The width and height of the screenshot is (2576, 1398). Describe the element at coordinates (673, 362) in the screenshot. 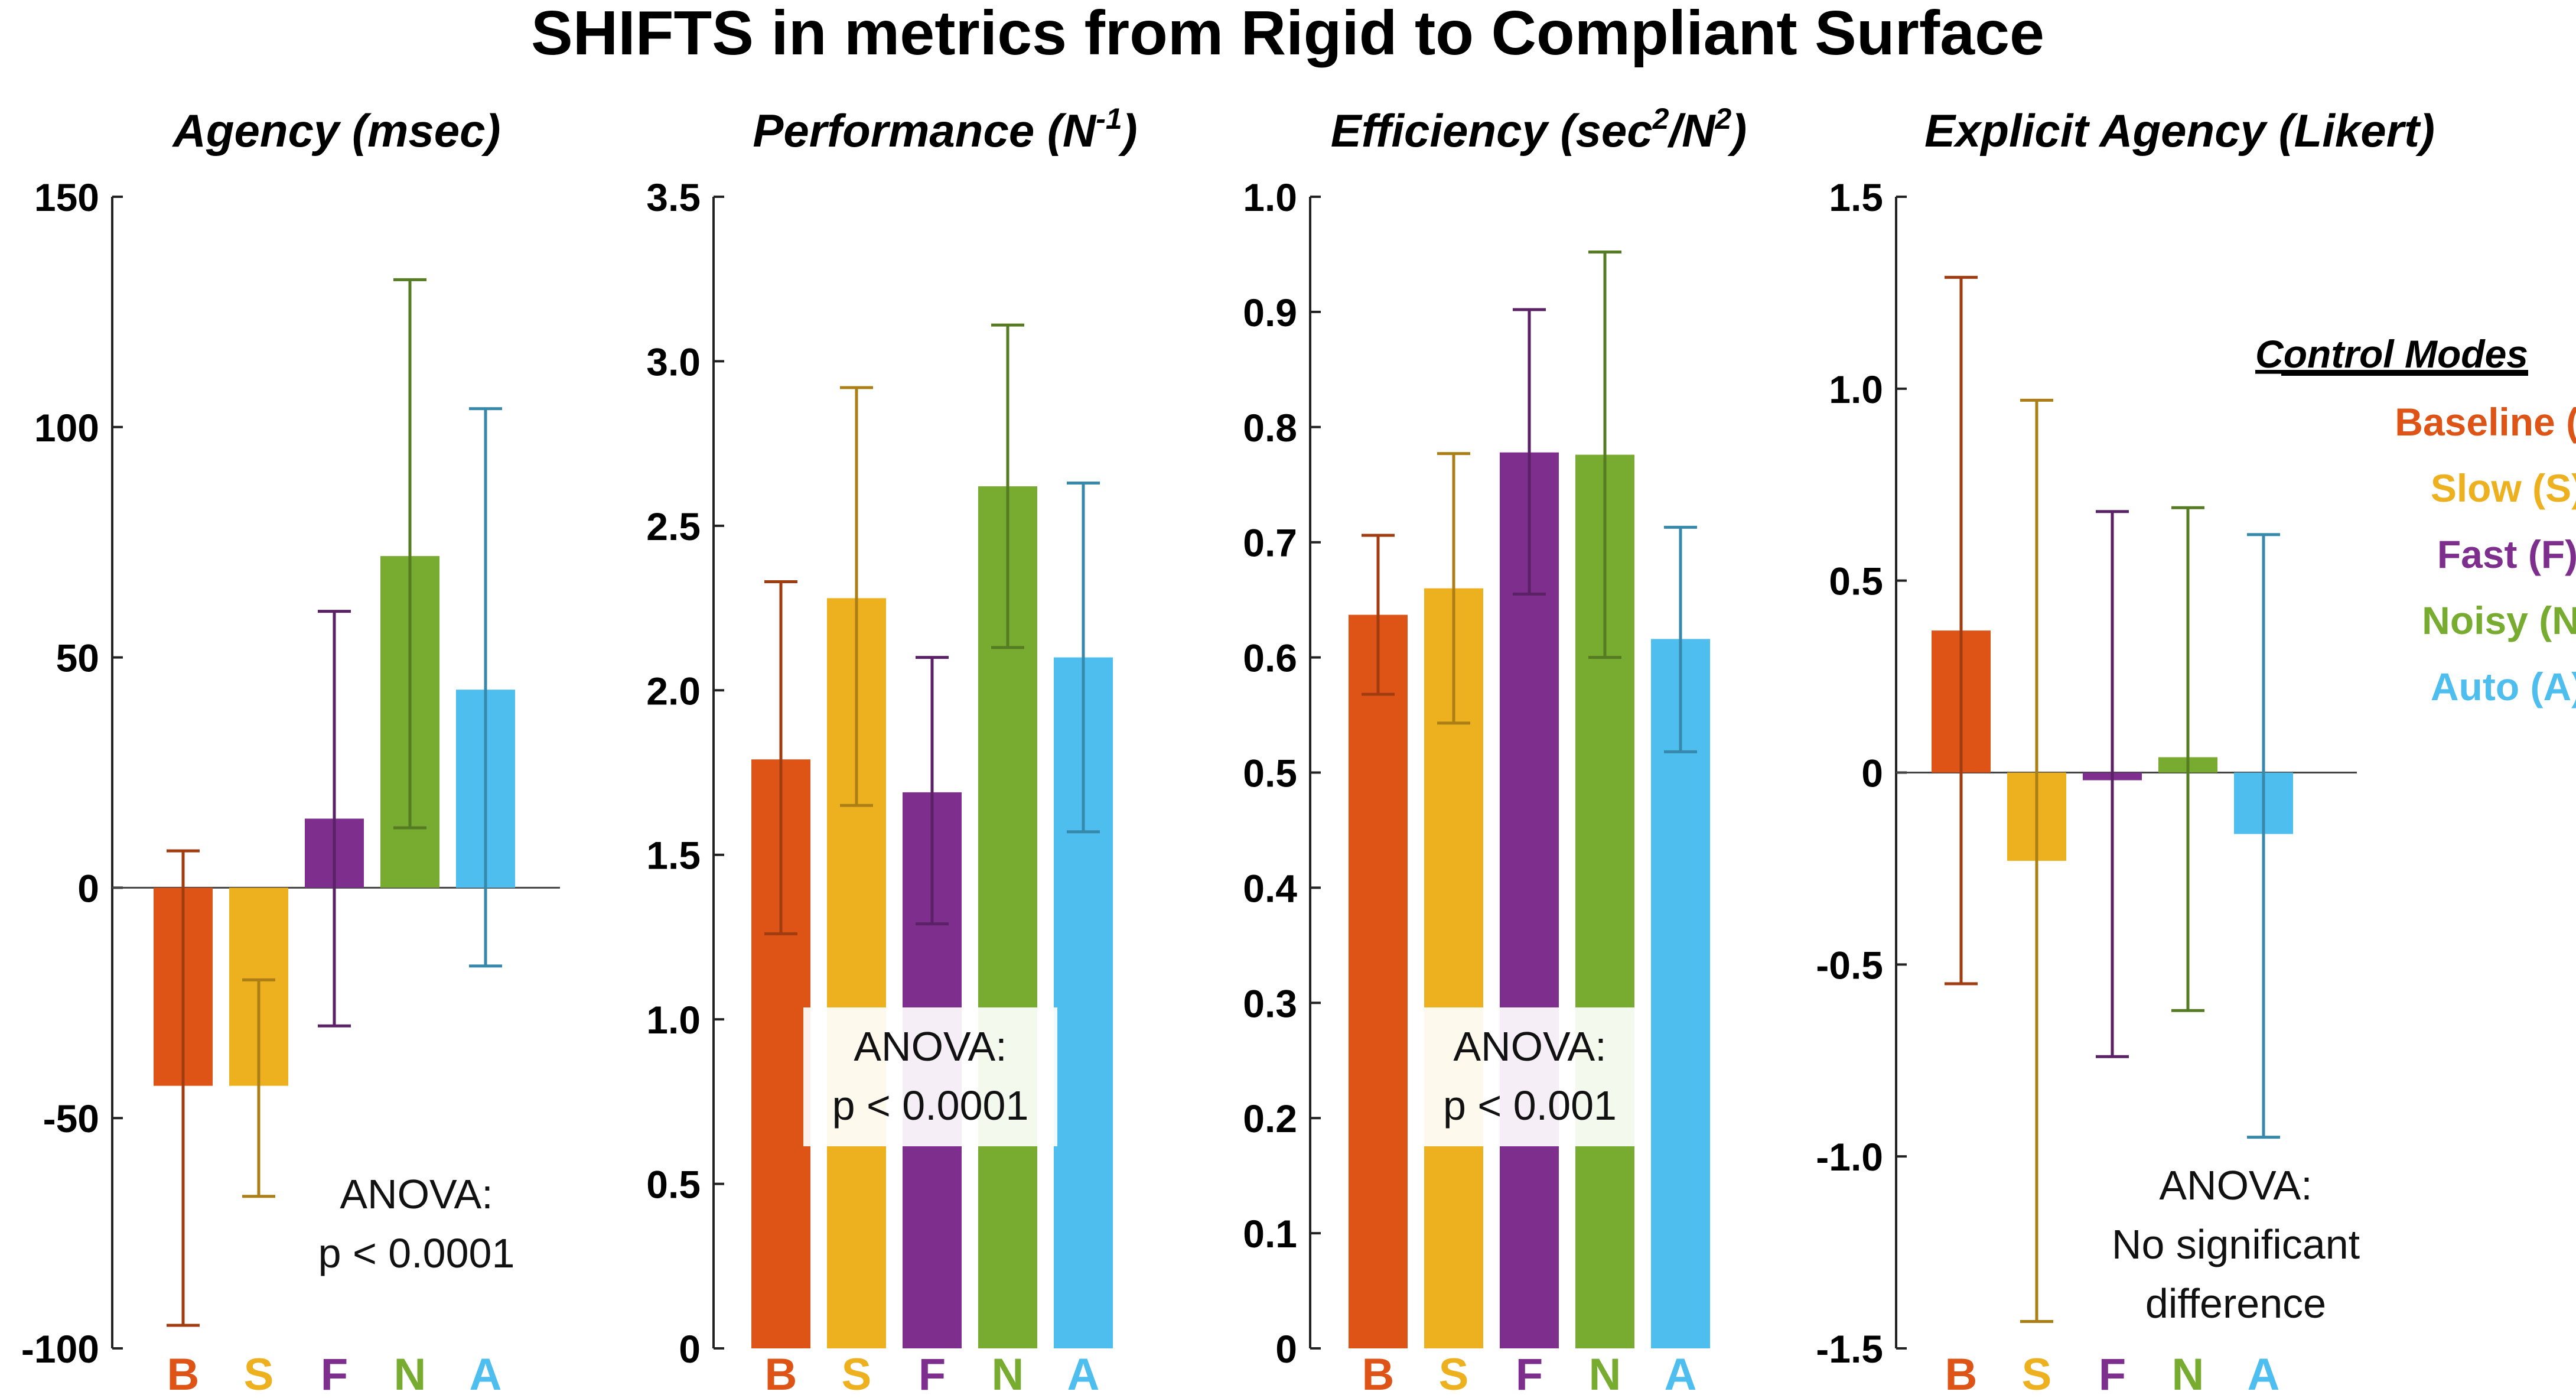

I see `y-tick-label: 3.0` at that location.